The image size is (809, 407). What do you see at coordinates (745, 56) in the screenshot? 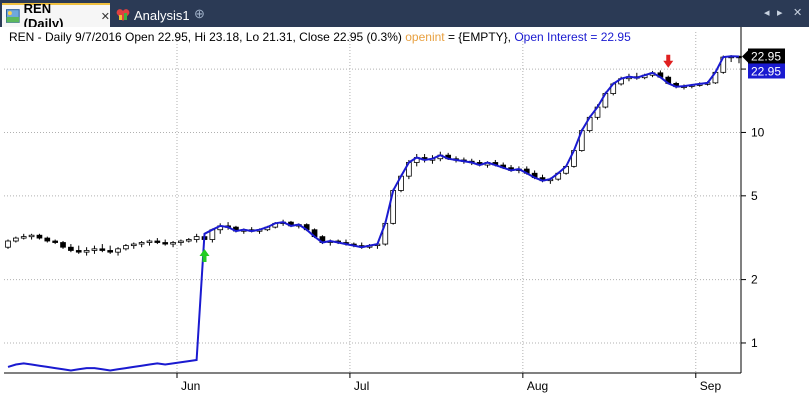
I see `last-price-tag-pointer` at bounding box center [745, 56].